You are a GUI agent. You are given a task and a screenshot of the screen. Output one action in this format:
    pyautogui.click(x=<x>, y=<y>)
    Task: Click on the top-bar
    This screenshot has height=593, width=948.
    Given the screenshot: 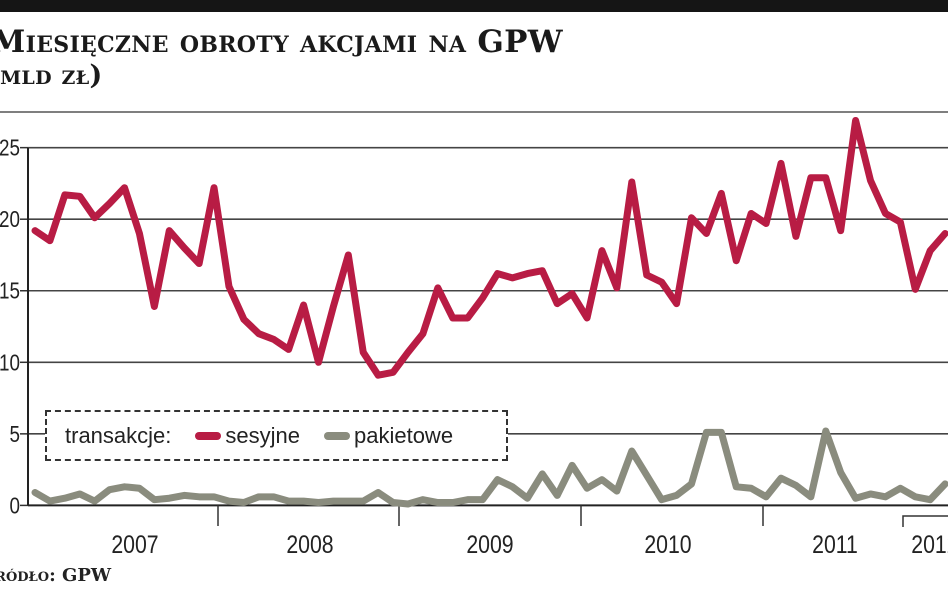 What is the action you would take?
    pyautogui.click(x=474, y=6)
    